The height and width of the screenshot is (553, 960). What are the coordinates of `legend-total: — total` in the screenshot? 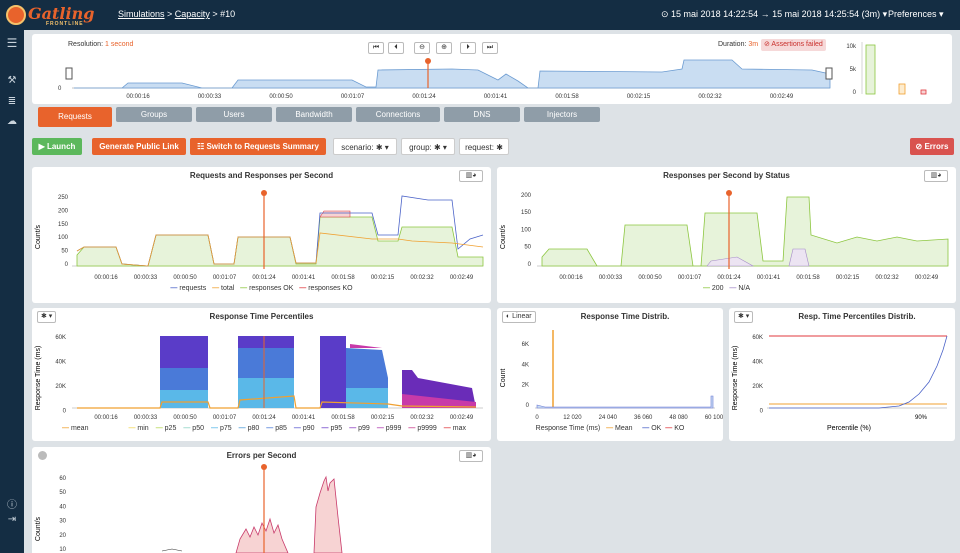 It's located at (223, 288).